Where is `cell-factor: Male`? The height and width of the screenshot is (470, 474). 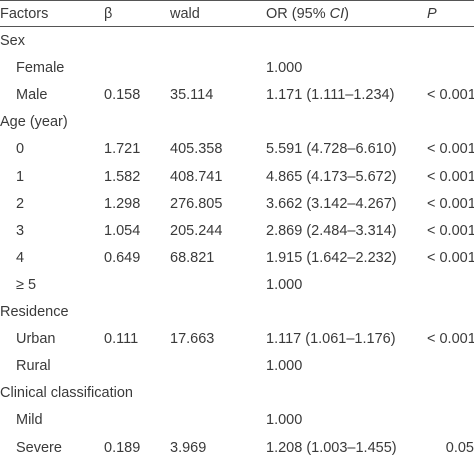
cell-factor: Male is located at coordinates (32, 95).